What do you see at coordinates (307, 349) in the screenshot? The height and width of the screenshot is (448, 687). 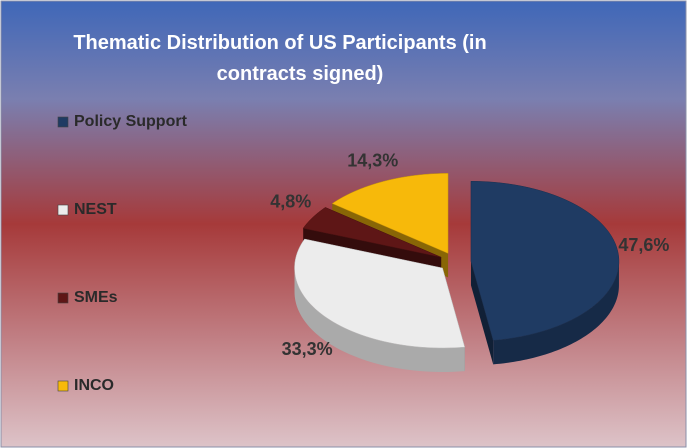 I see `value-label: 33,3%` at bounding box center [307, 349].